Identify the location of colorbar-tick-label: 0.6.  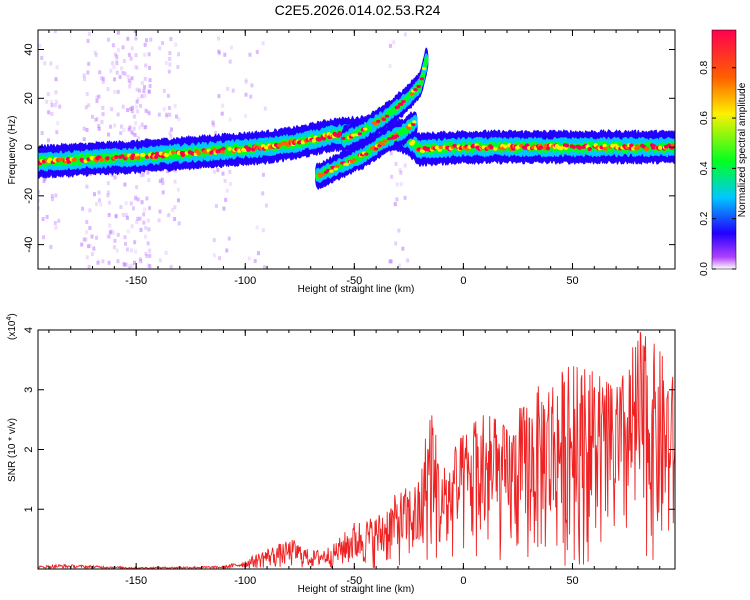
(704, 118).